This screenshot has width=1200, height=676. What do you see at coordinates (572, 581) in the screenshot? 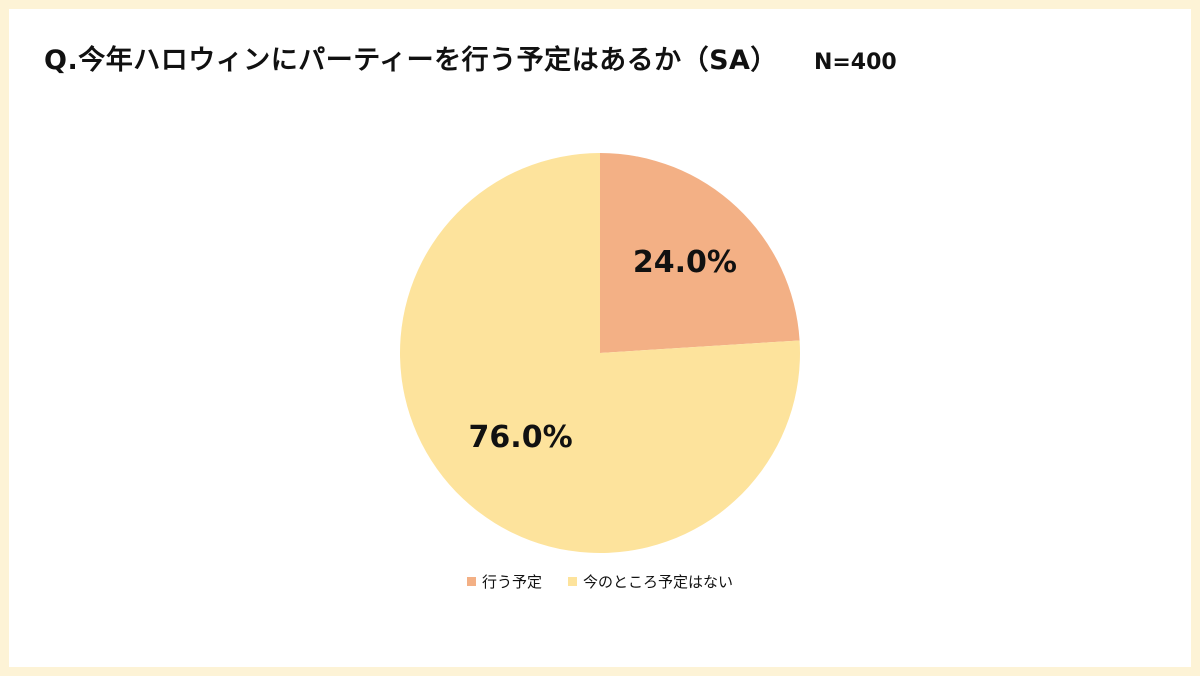
I see `legend-swatch-not-planned` at bounding box center [572, 581].